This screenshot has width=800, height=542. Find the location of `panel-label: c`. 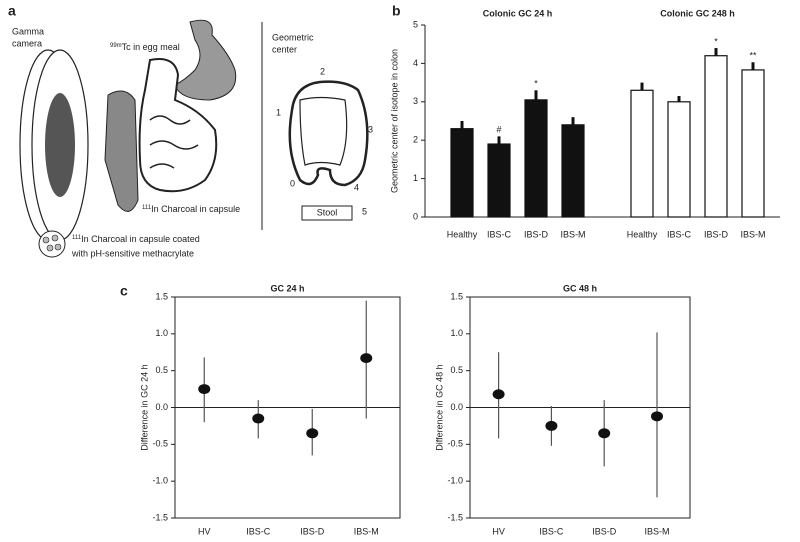

panel-label: c is located at coordinates (124, 291).